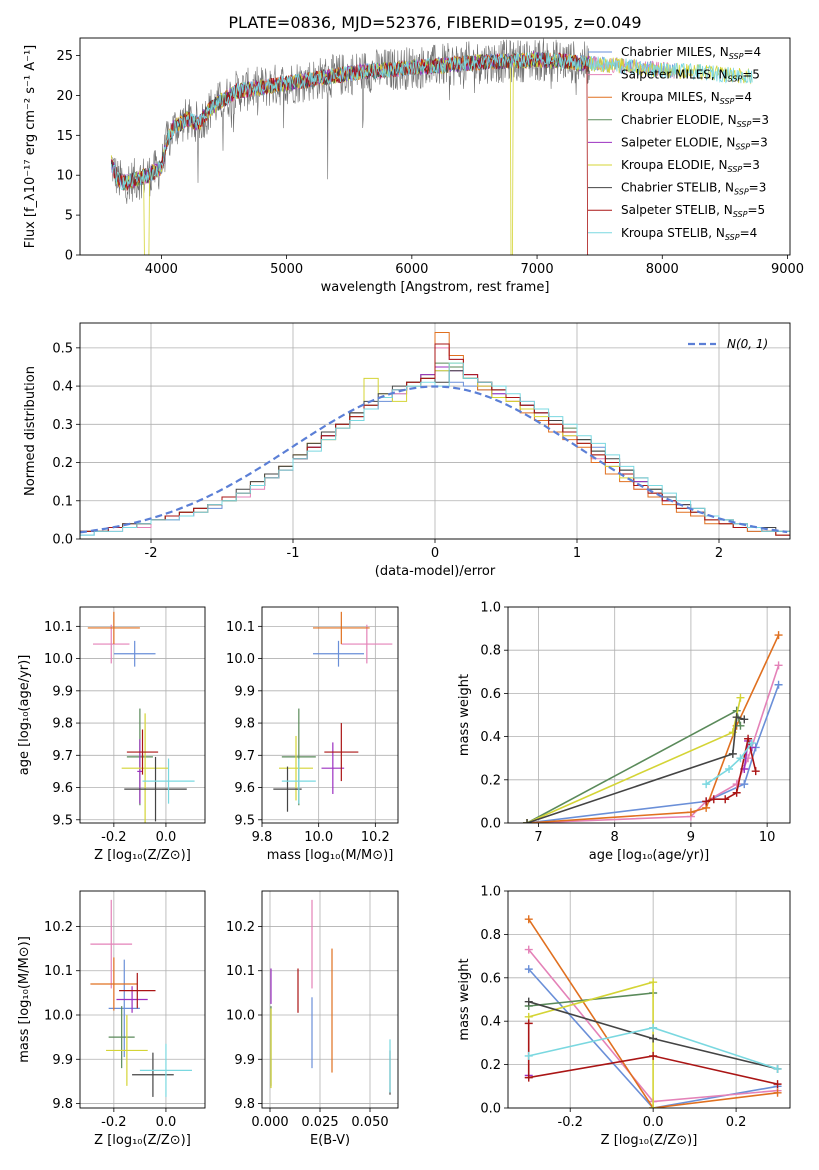 Image resolution: width=819 pixels, height=1170 pixels. Describe the element at coordinates (690, 76) in the screenshot. I see `legend-entry: Salpeter MILES, NSSP=5` at that location.